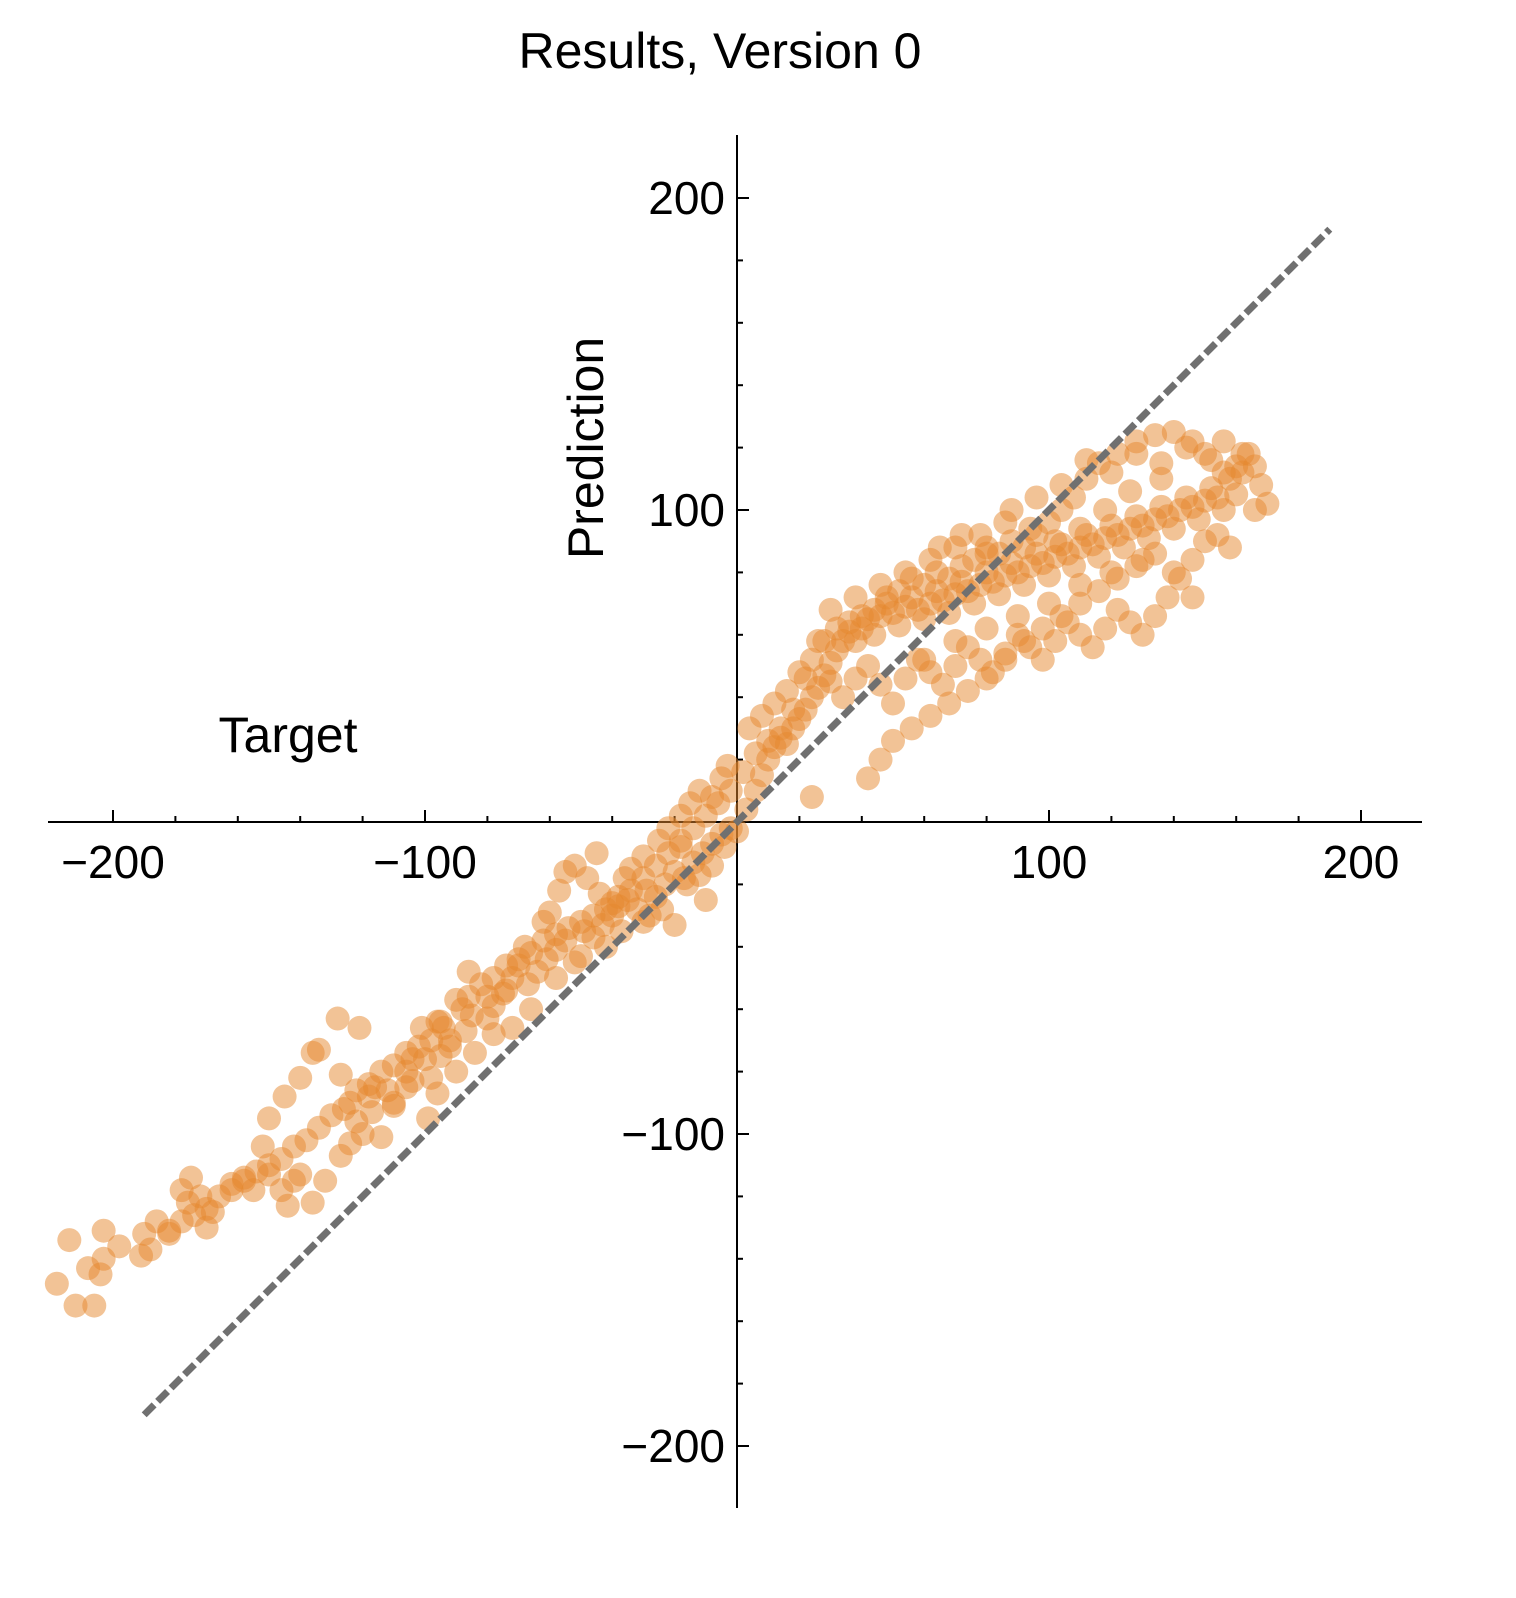  What do you see at coordinates (686, 510) in the screenshot?
I see `y-tick-label: 100` at bounding box center [686, 510].